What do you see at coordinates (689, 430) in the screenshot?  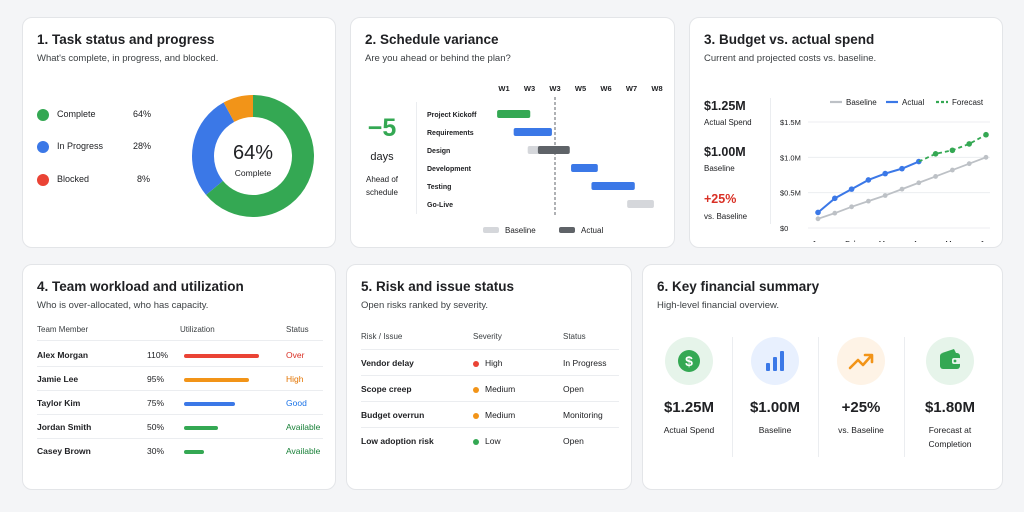 I see `kpi-actual-label: Actual Spend` at bounding box center [689, 430].